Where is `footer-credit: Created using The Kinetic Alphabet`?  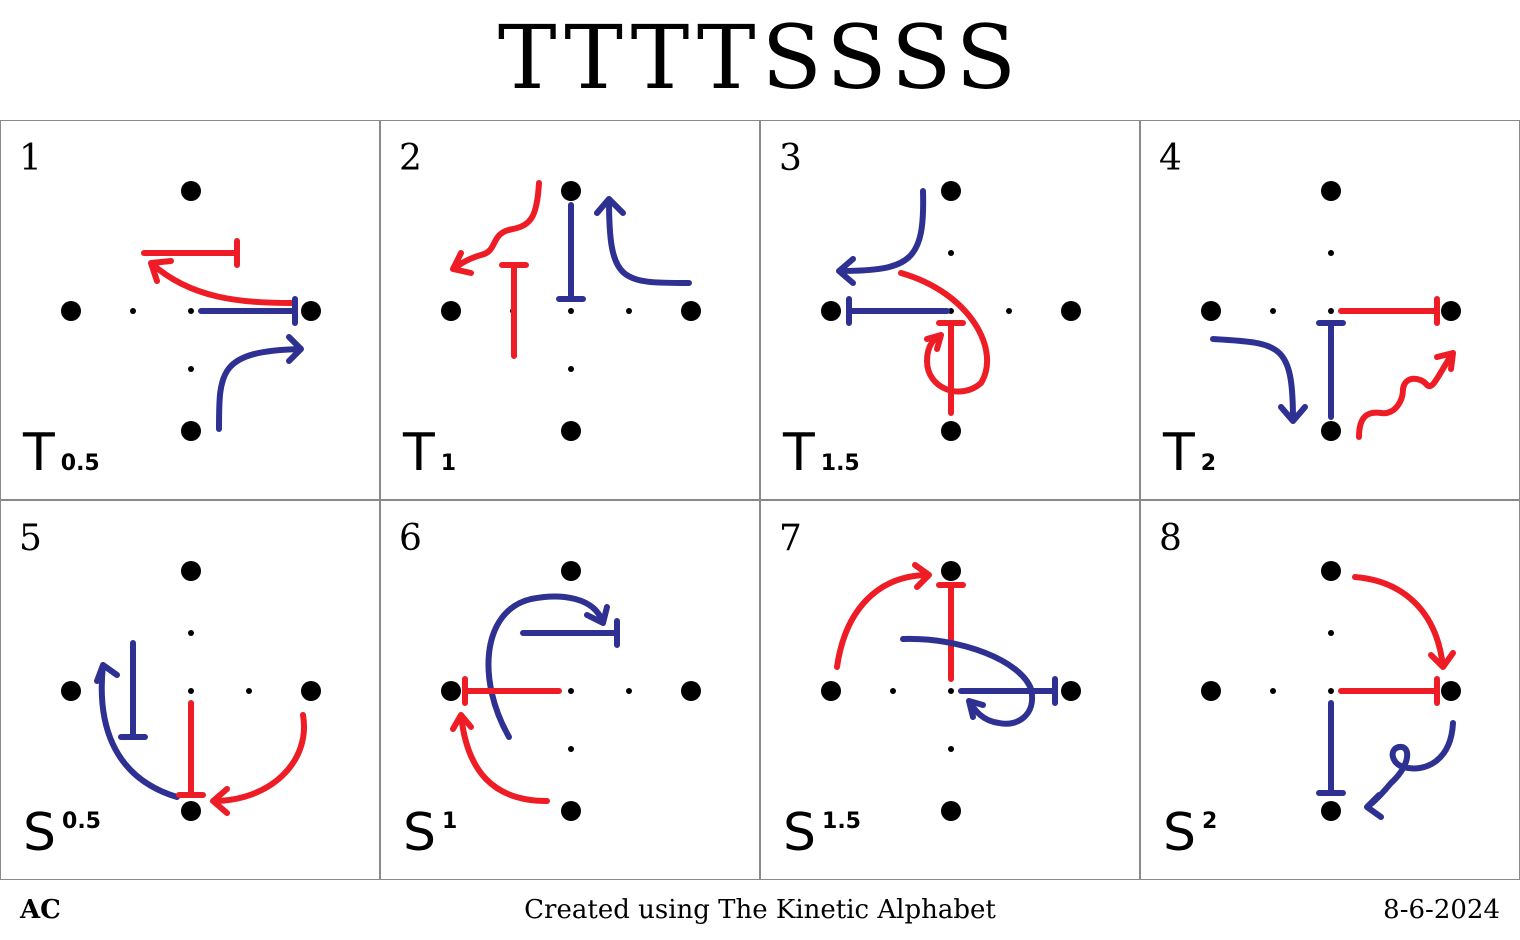
footer-credit: Created using The Kinetic Alphabet is located at coordinates (760, 910).